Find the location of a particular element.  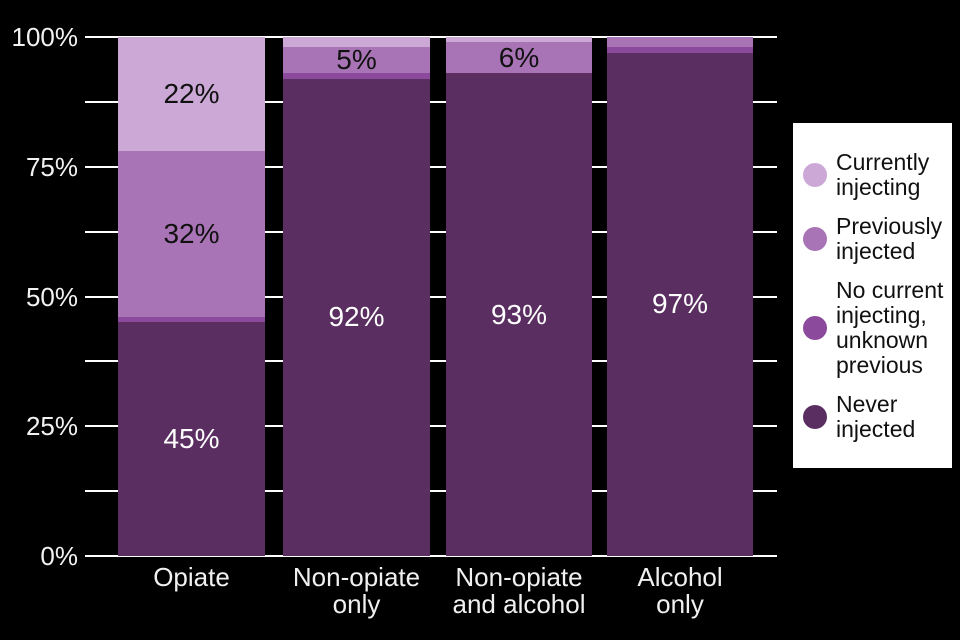

gridline-62.5pct is located at coordinates (431, 232).